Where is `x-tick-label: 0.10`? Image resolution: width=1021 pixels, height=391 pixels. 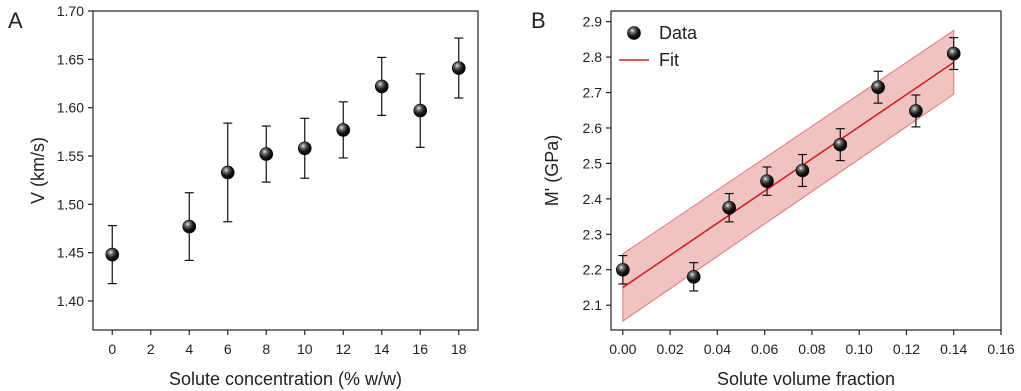
x-tick-label: 0.10 is located at coordinates (859, 349).